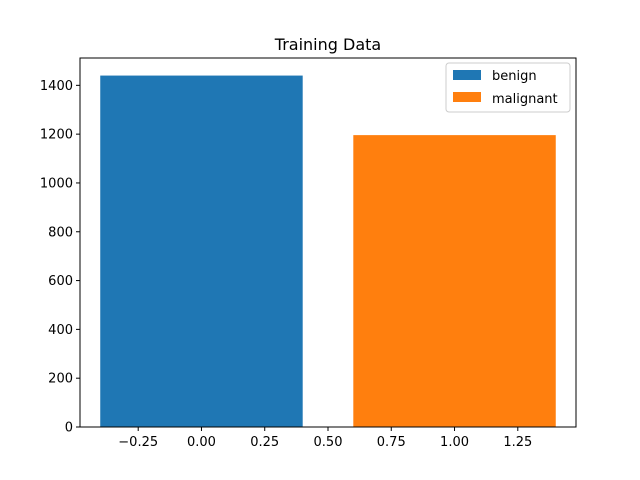 The image size is (640, 480). What do you see at coordinates (56, 135) in the screenshot?
I see `y-tick-label: 1200` at bounding box center [56, 135].